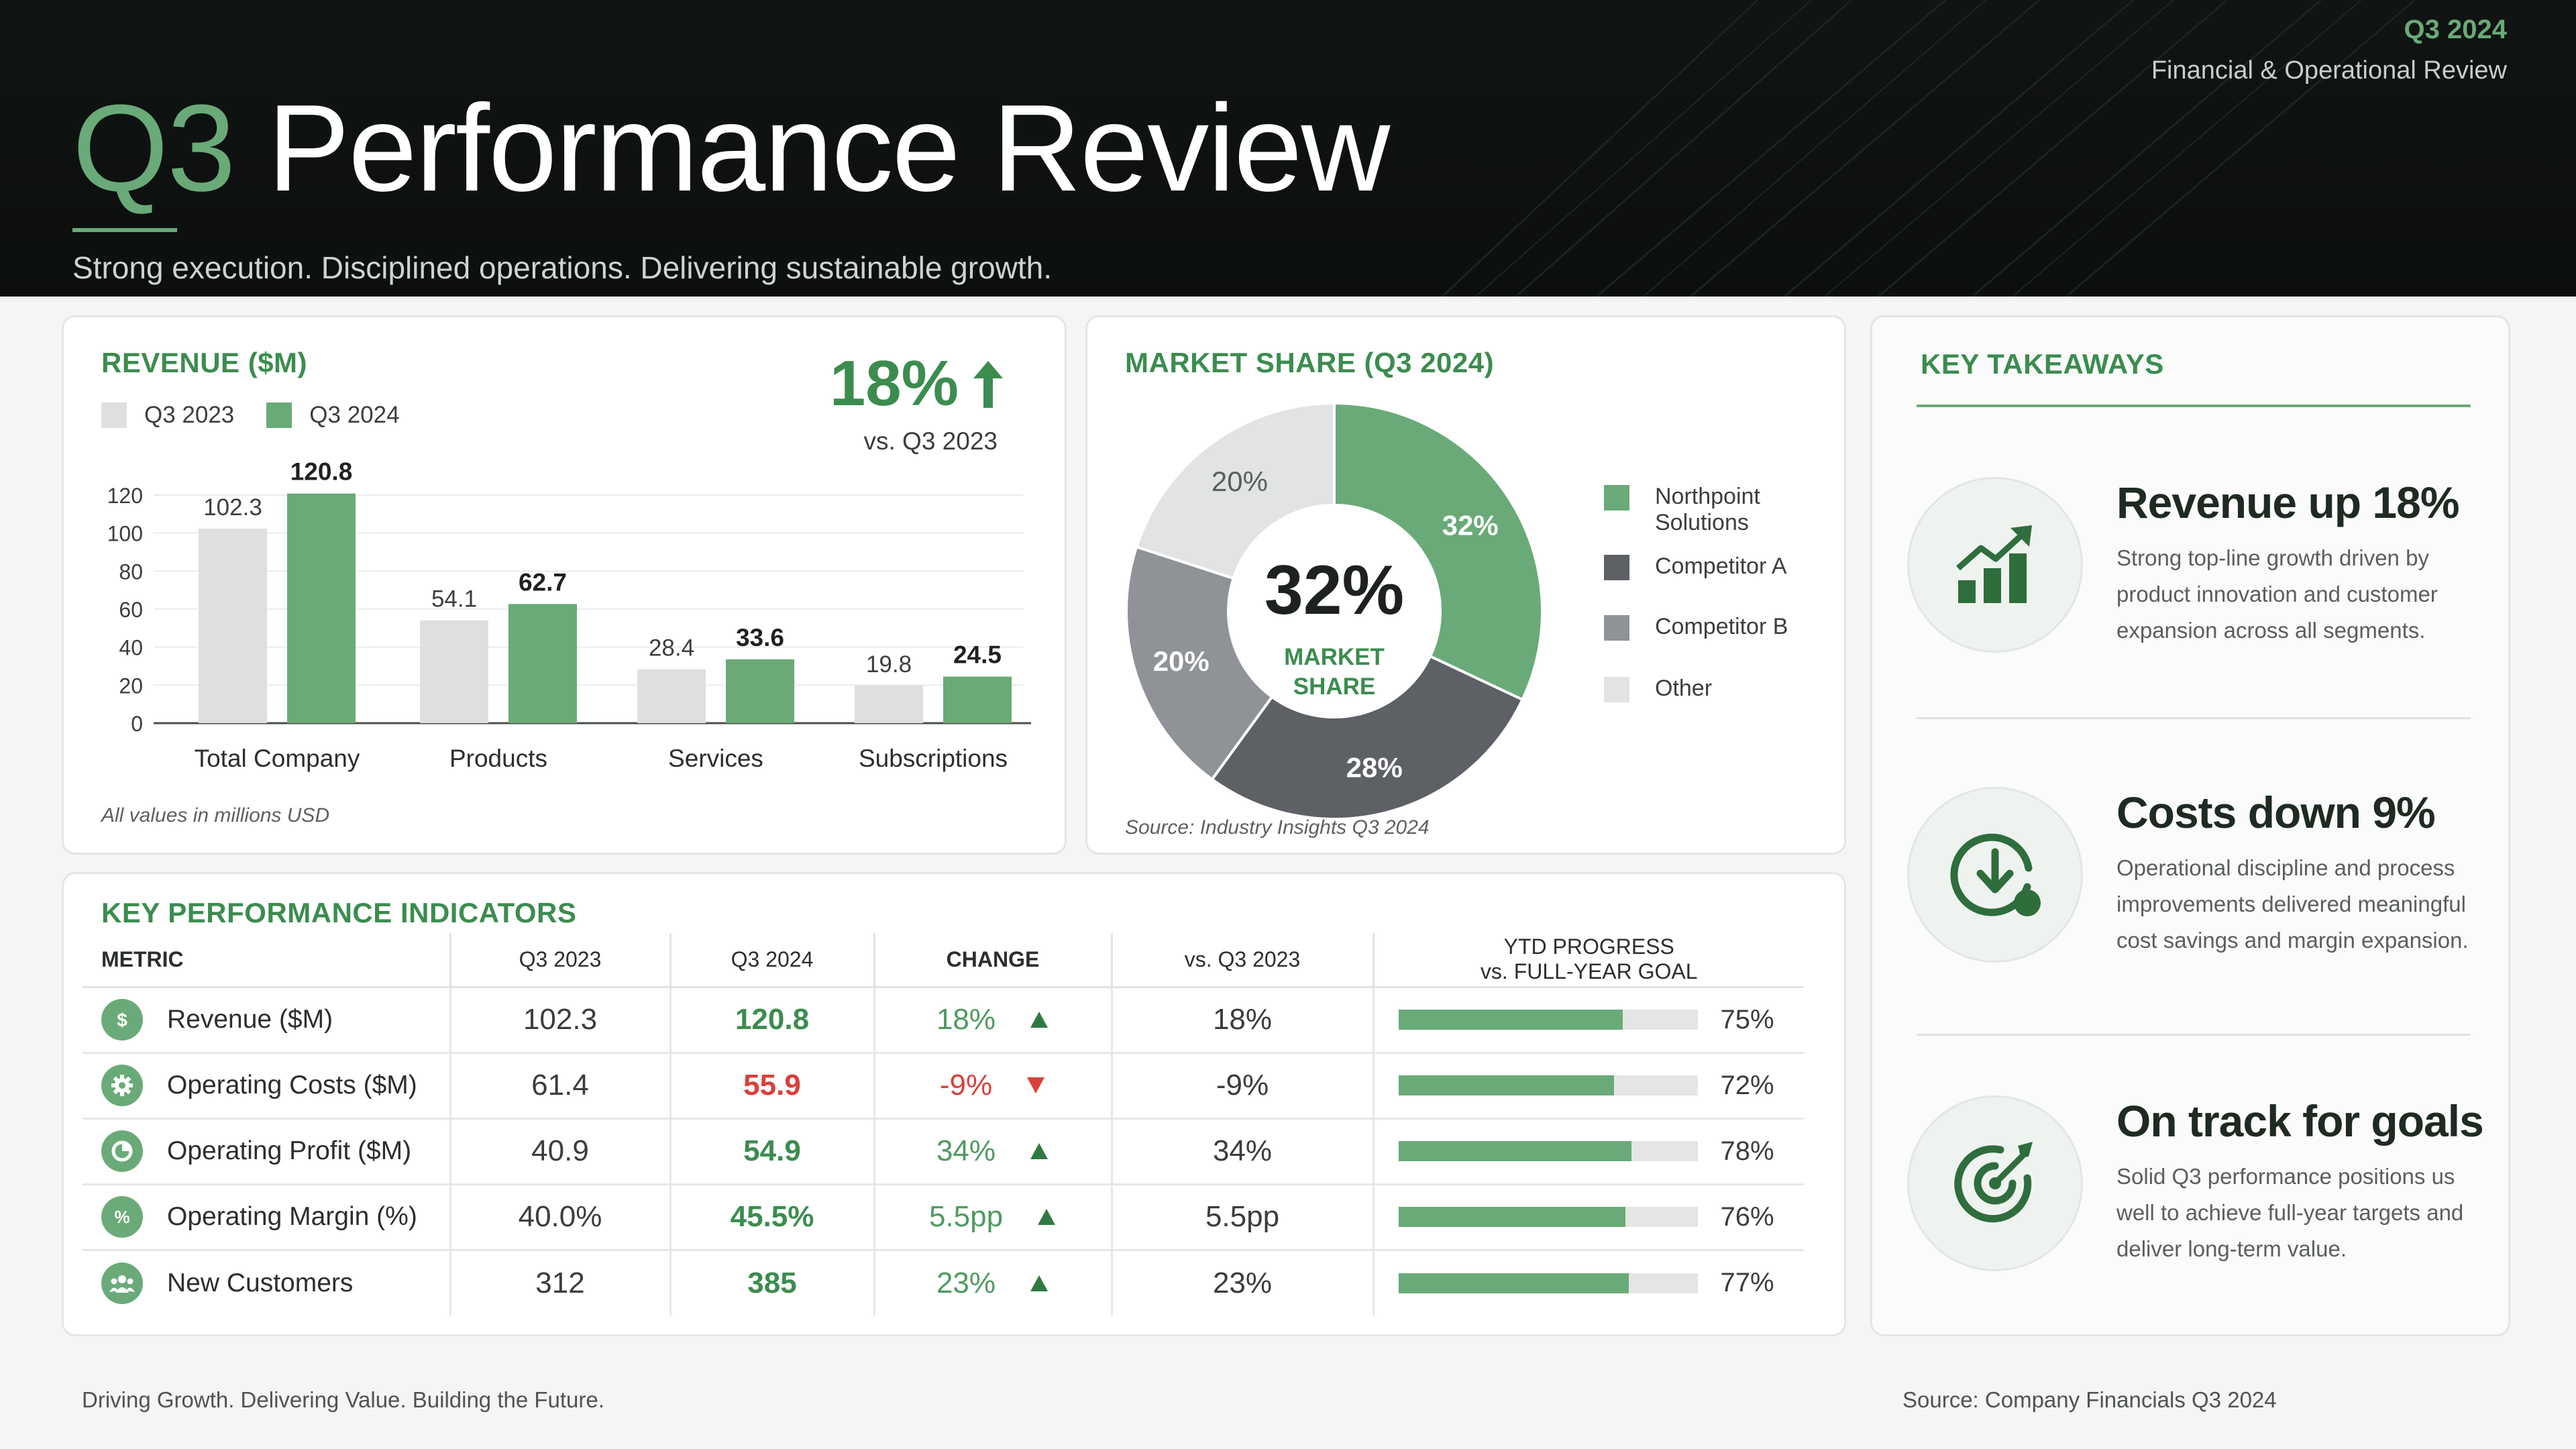 This screenshot has height=1449, width=2576. I want to click on growth-chart-icon, so click(1994, 564).